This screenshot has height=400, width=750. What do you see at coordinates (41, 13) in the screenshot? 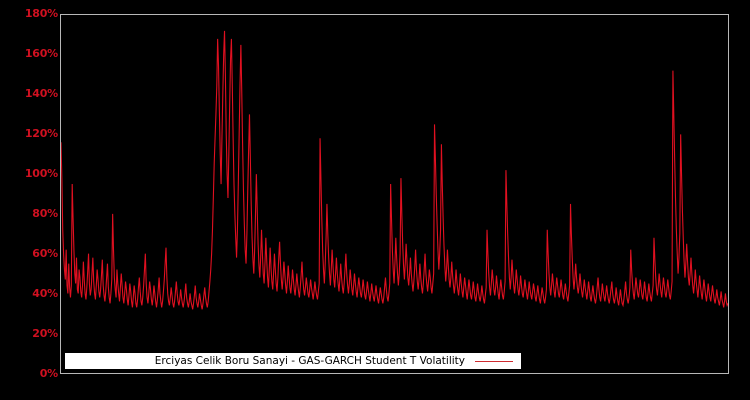
I see `y-tick-label: 180%` at bounding box center [41, 13].